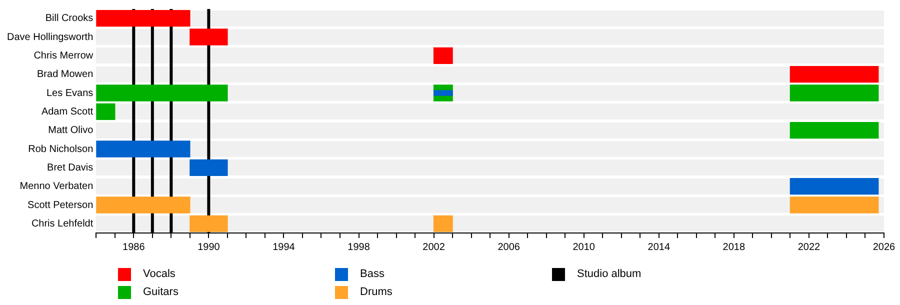 The width and height of the screenshot is (900, 305). I want to click on y-tick-label: Adam Scott, so click(67, 112).